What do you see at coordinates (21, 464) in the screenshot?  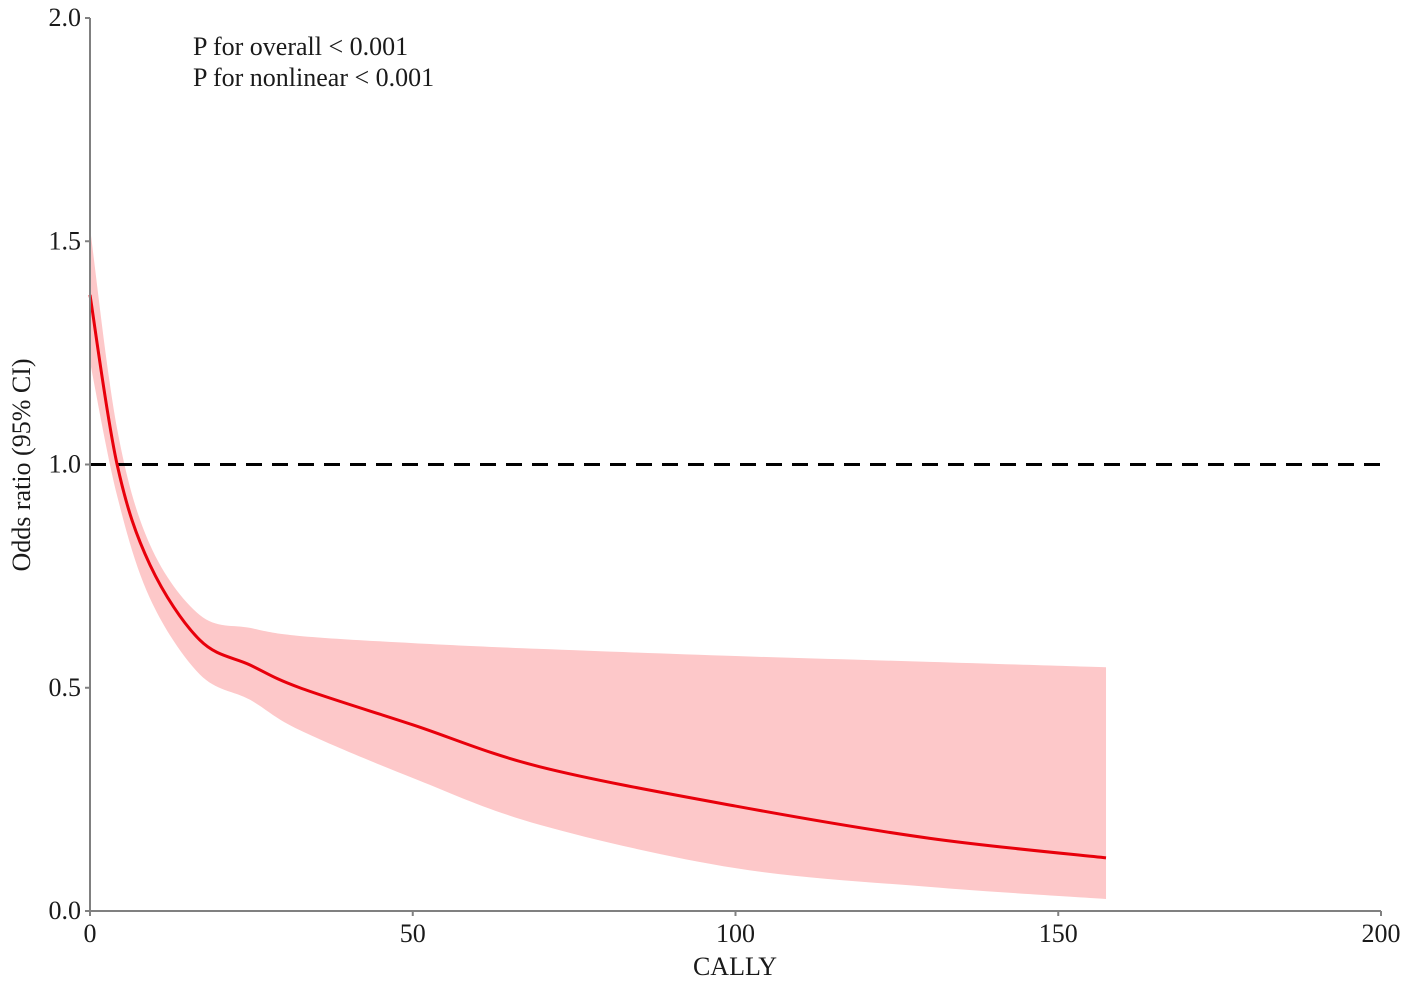 I see `y-axis-title: Odds ratio (95% CI)` at bounding box center [21, 464].